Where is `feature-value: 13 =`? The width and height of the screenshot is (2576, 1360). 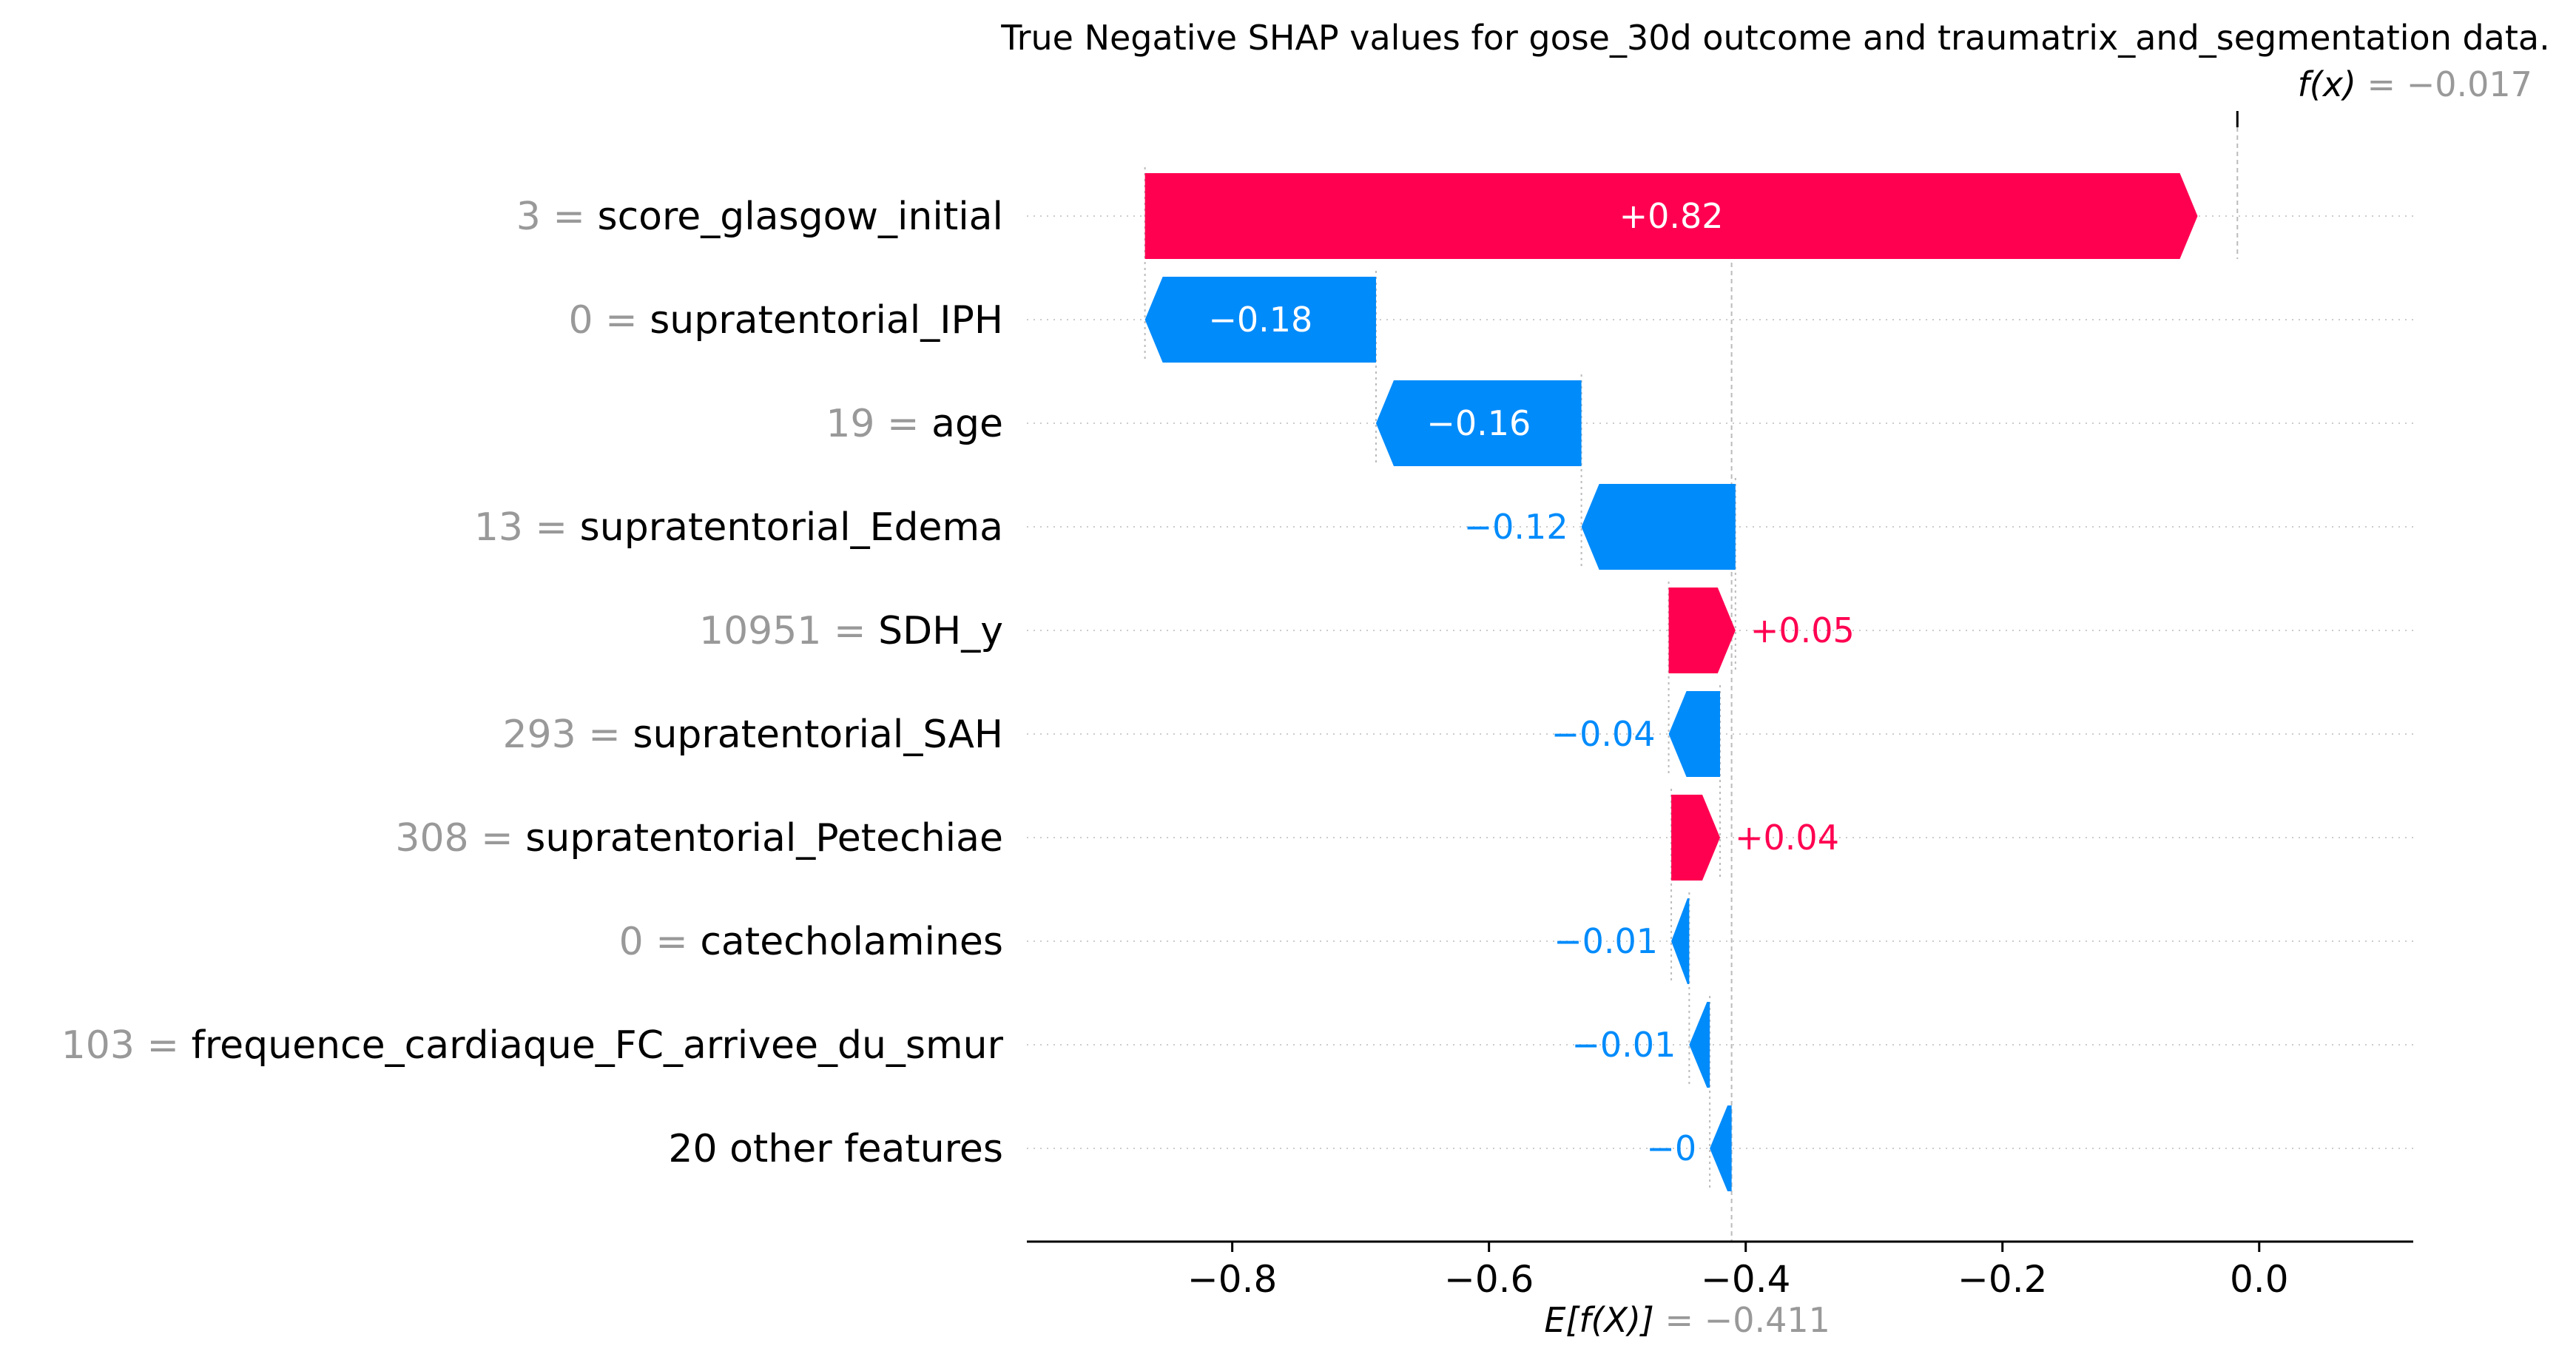
feature-value: 13 = is located at coordinates (527, 527).